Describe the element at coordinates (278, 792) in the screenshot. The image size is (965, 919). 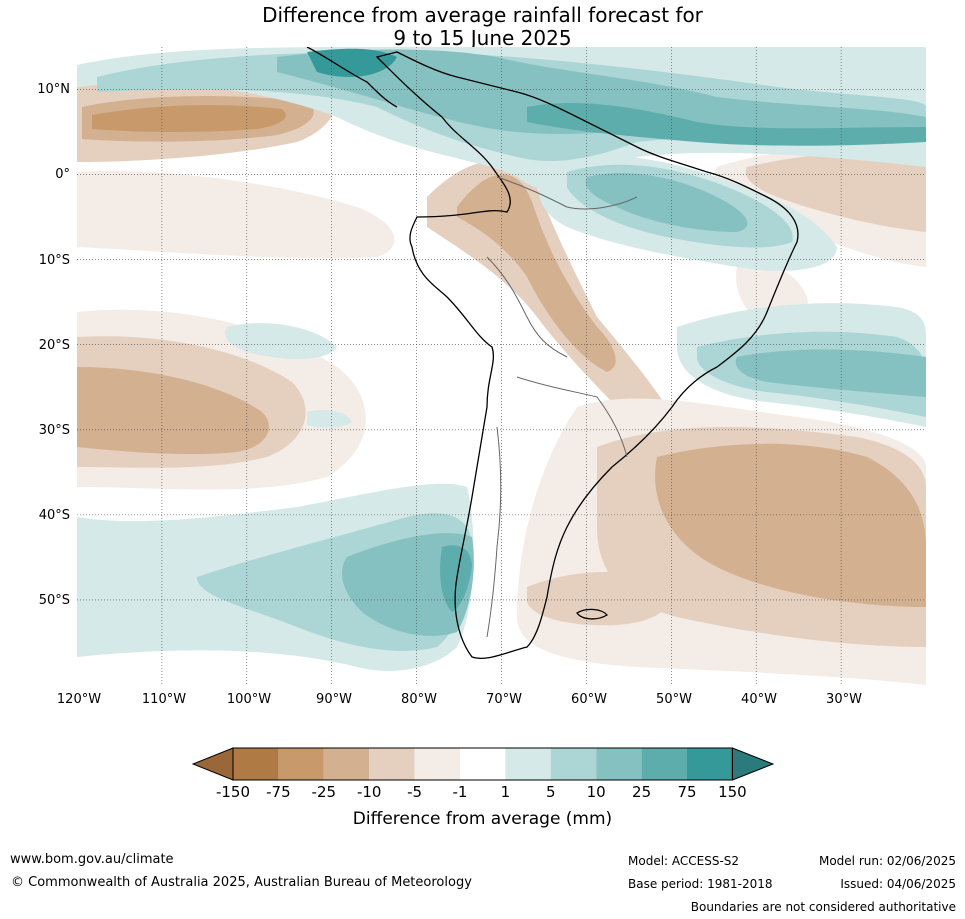
I see `colorbar-tick-label: -75` at that location.